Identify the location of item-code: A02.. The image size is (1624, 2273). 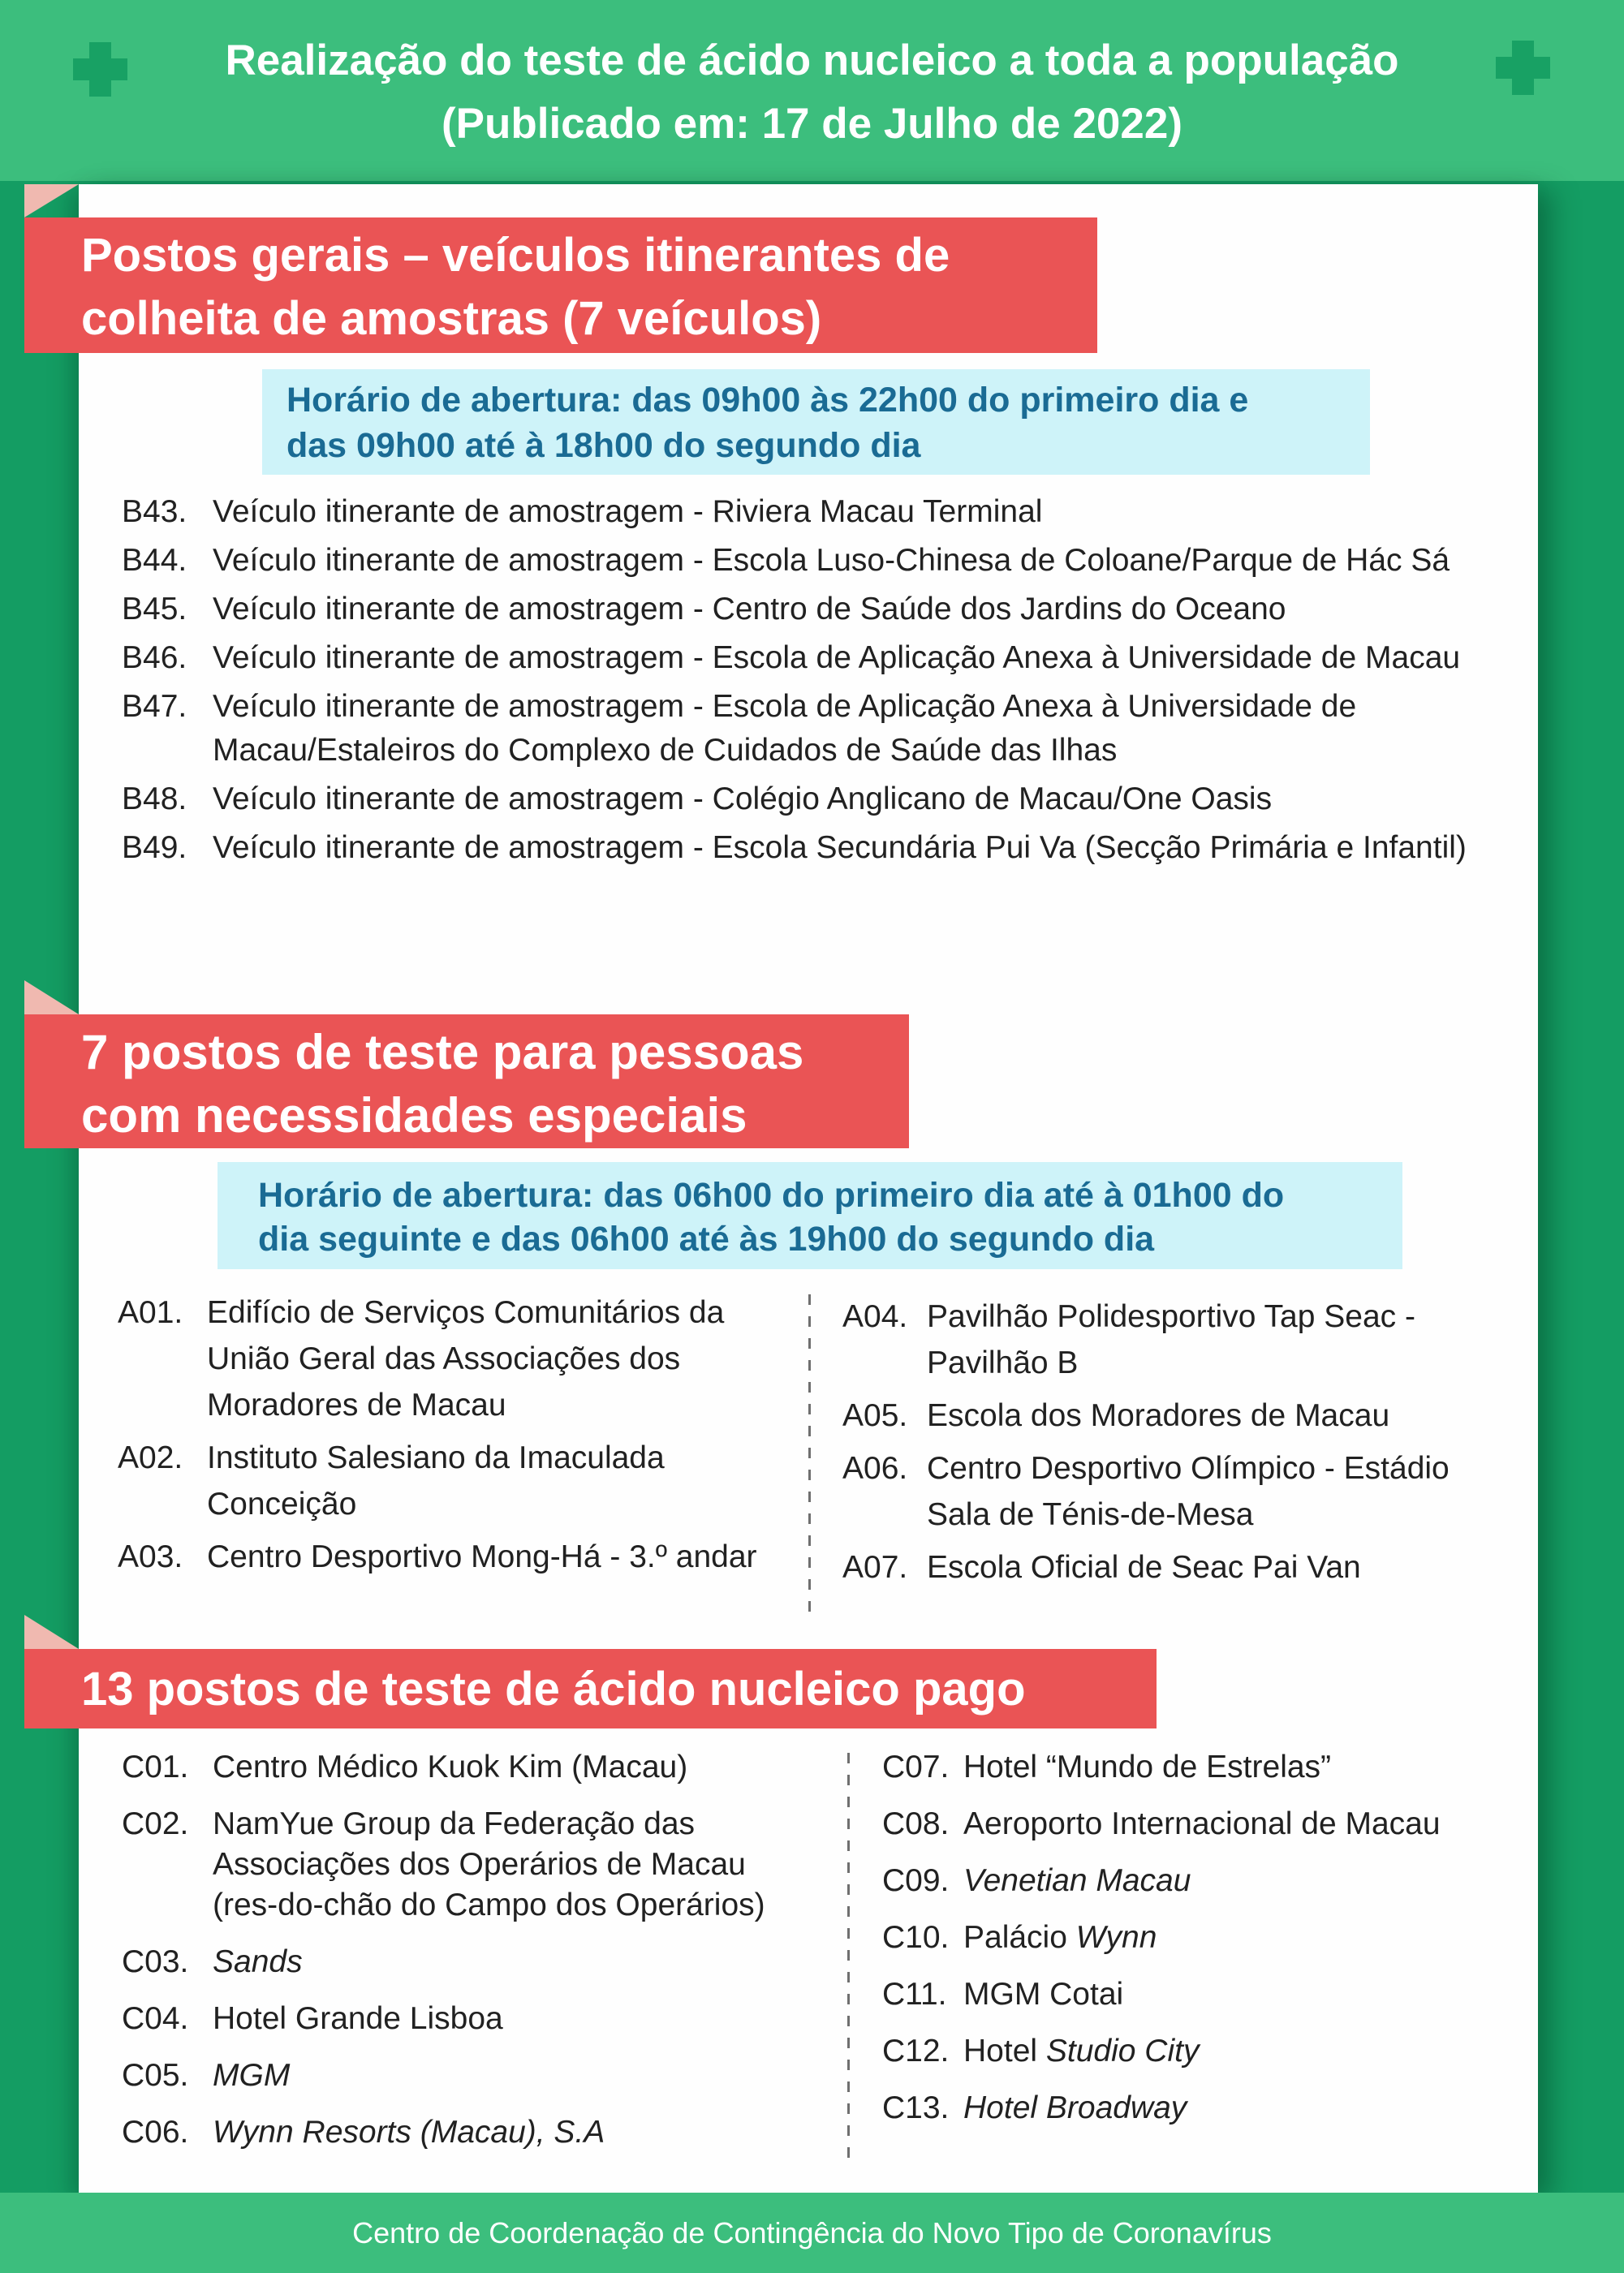
(150, 1457).